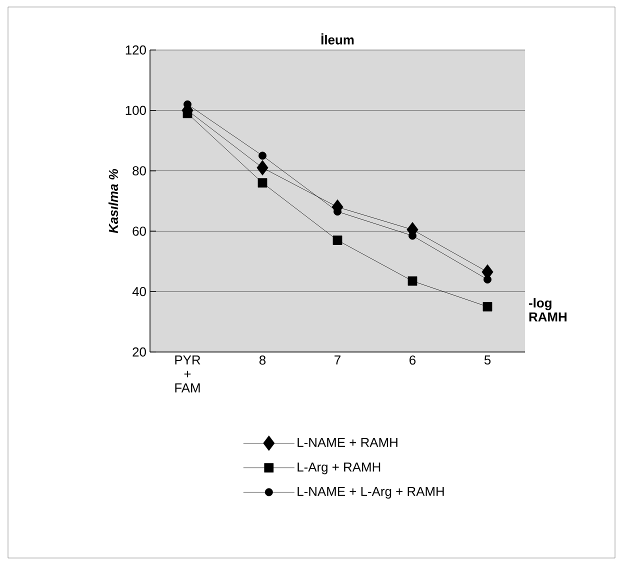  What do you see at coordinates (139, 171) in the screenshot?
I see `y-tick-label: 80` at bounding box center [139, 171].